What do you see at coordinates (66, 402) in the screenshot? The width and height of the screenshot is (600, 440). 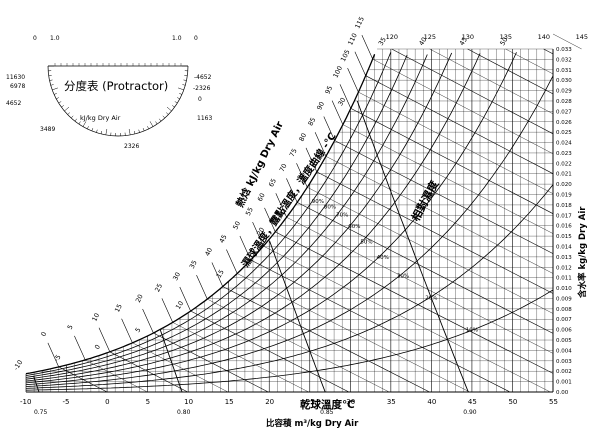 I see `x-tick-label: -5` at bounding box center [66, 402].